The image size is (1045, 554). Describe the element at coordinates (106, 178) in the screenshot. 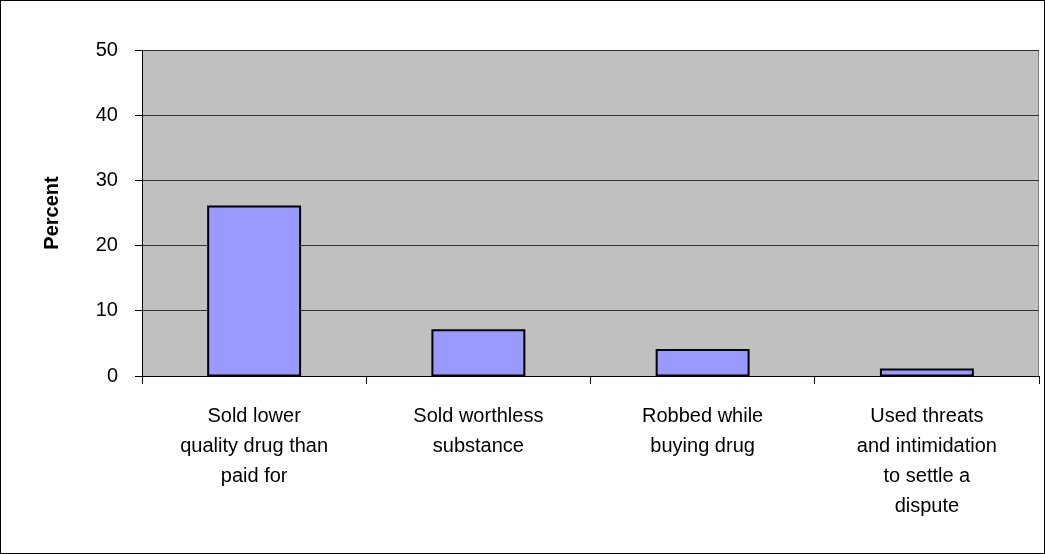

I see `y-tick-label: 30` at that location.